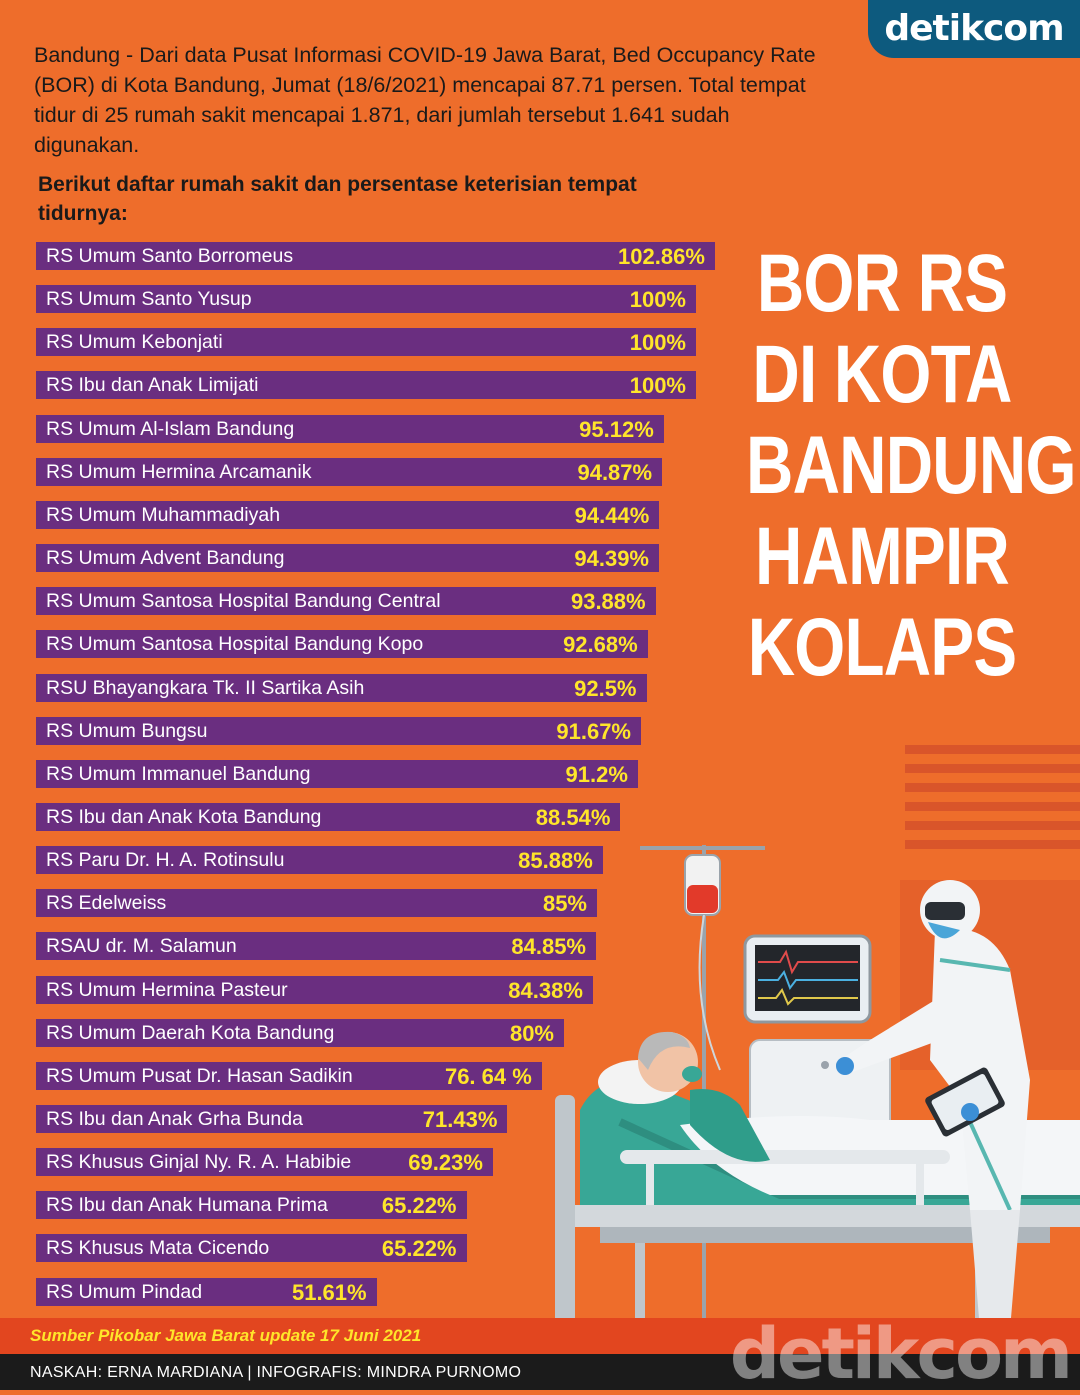  What do you see at coordinates (615, 472) in the screenshot?
I see `bar-value-label: 94.87%` at bounding box center [615, 472].